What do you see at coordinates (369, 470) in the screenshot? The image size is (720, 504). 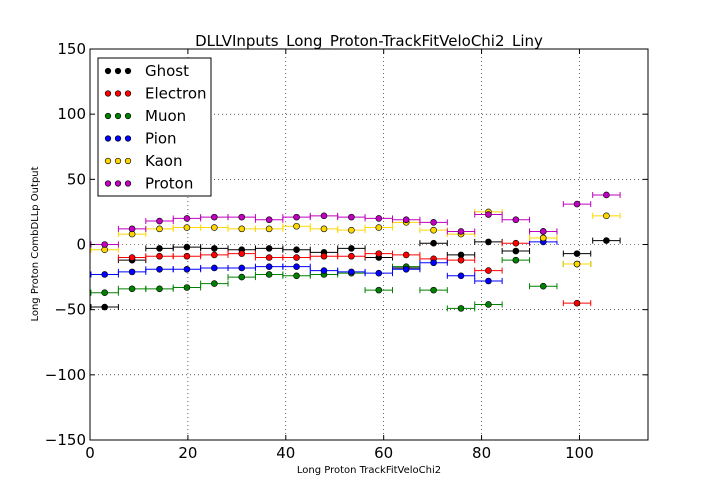 I see `x-axis-label: Long Proton TrackFitVeloChi2` at bounding box center [369, 470].